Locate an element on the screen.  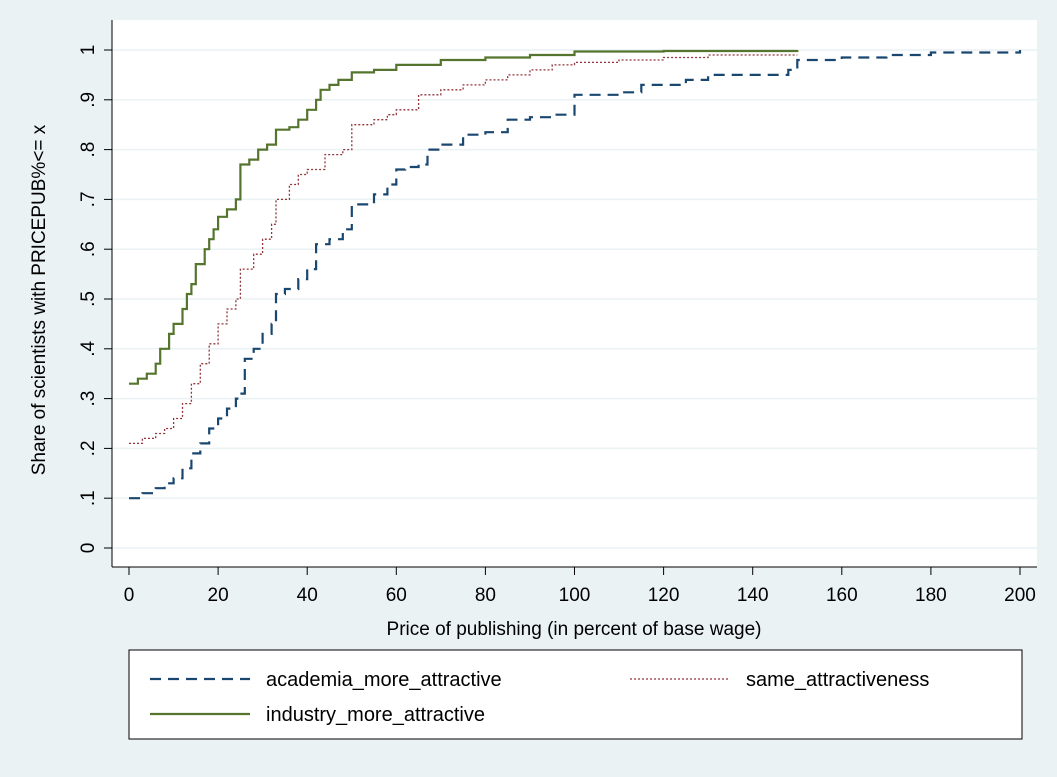
x-tick-label: 40 is located at coordinates (307, 595).